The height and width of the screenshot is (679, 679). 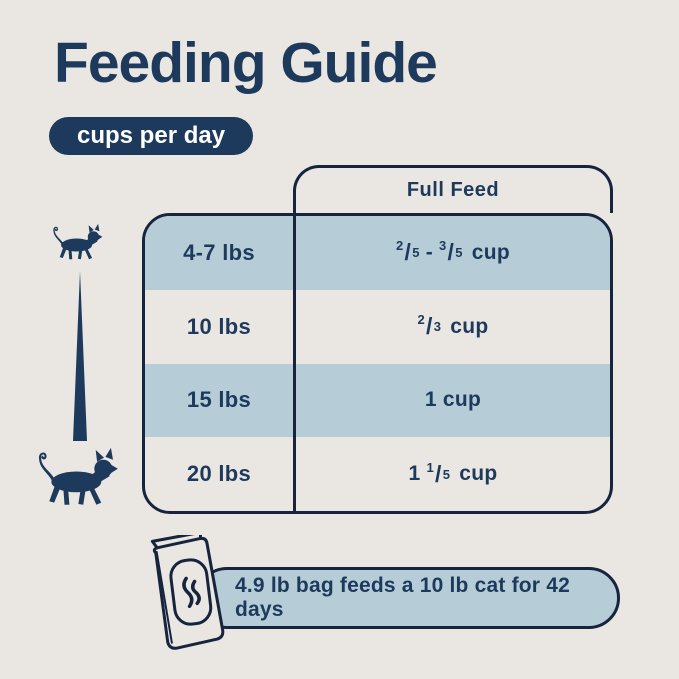 I want to click on amount-cell: 1 1/5 cup, so click(x=453, y=474).